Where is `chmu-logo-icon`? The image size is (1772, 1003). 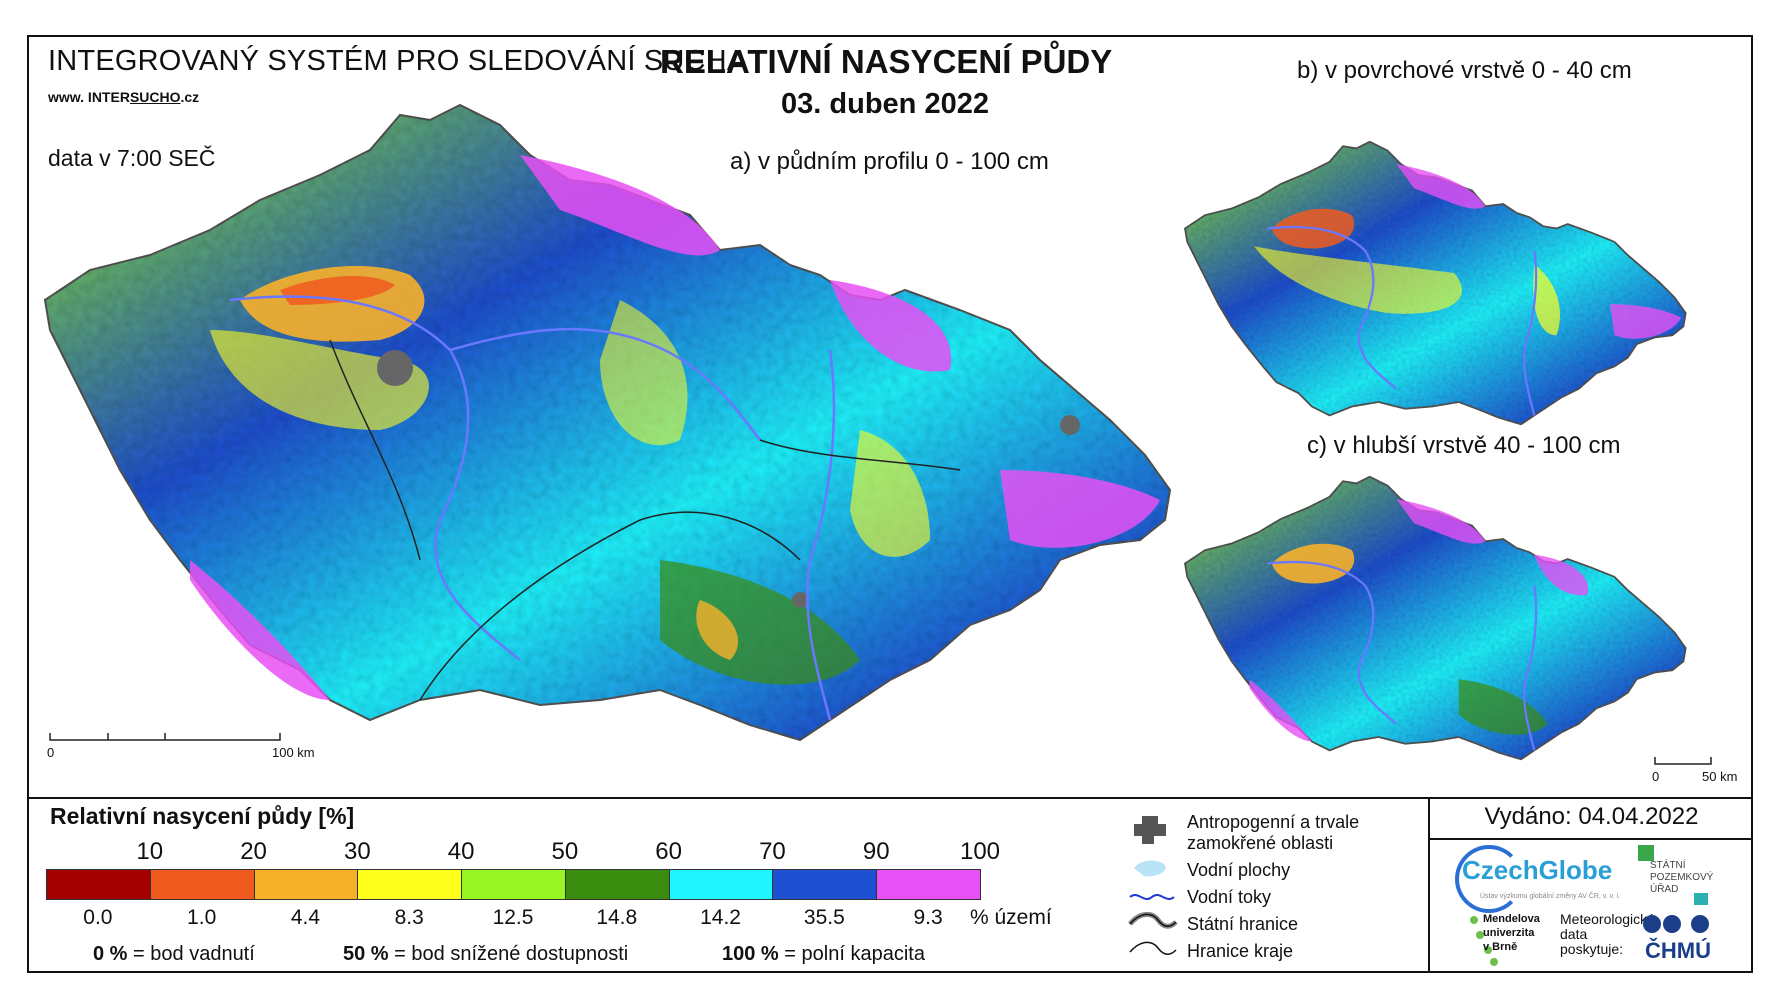
chmu-logo-icon is located at coordinates (1676, 924).